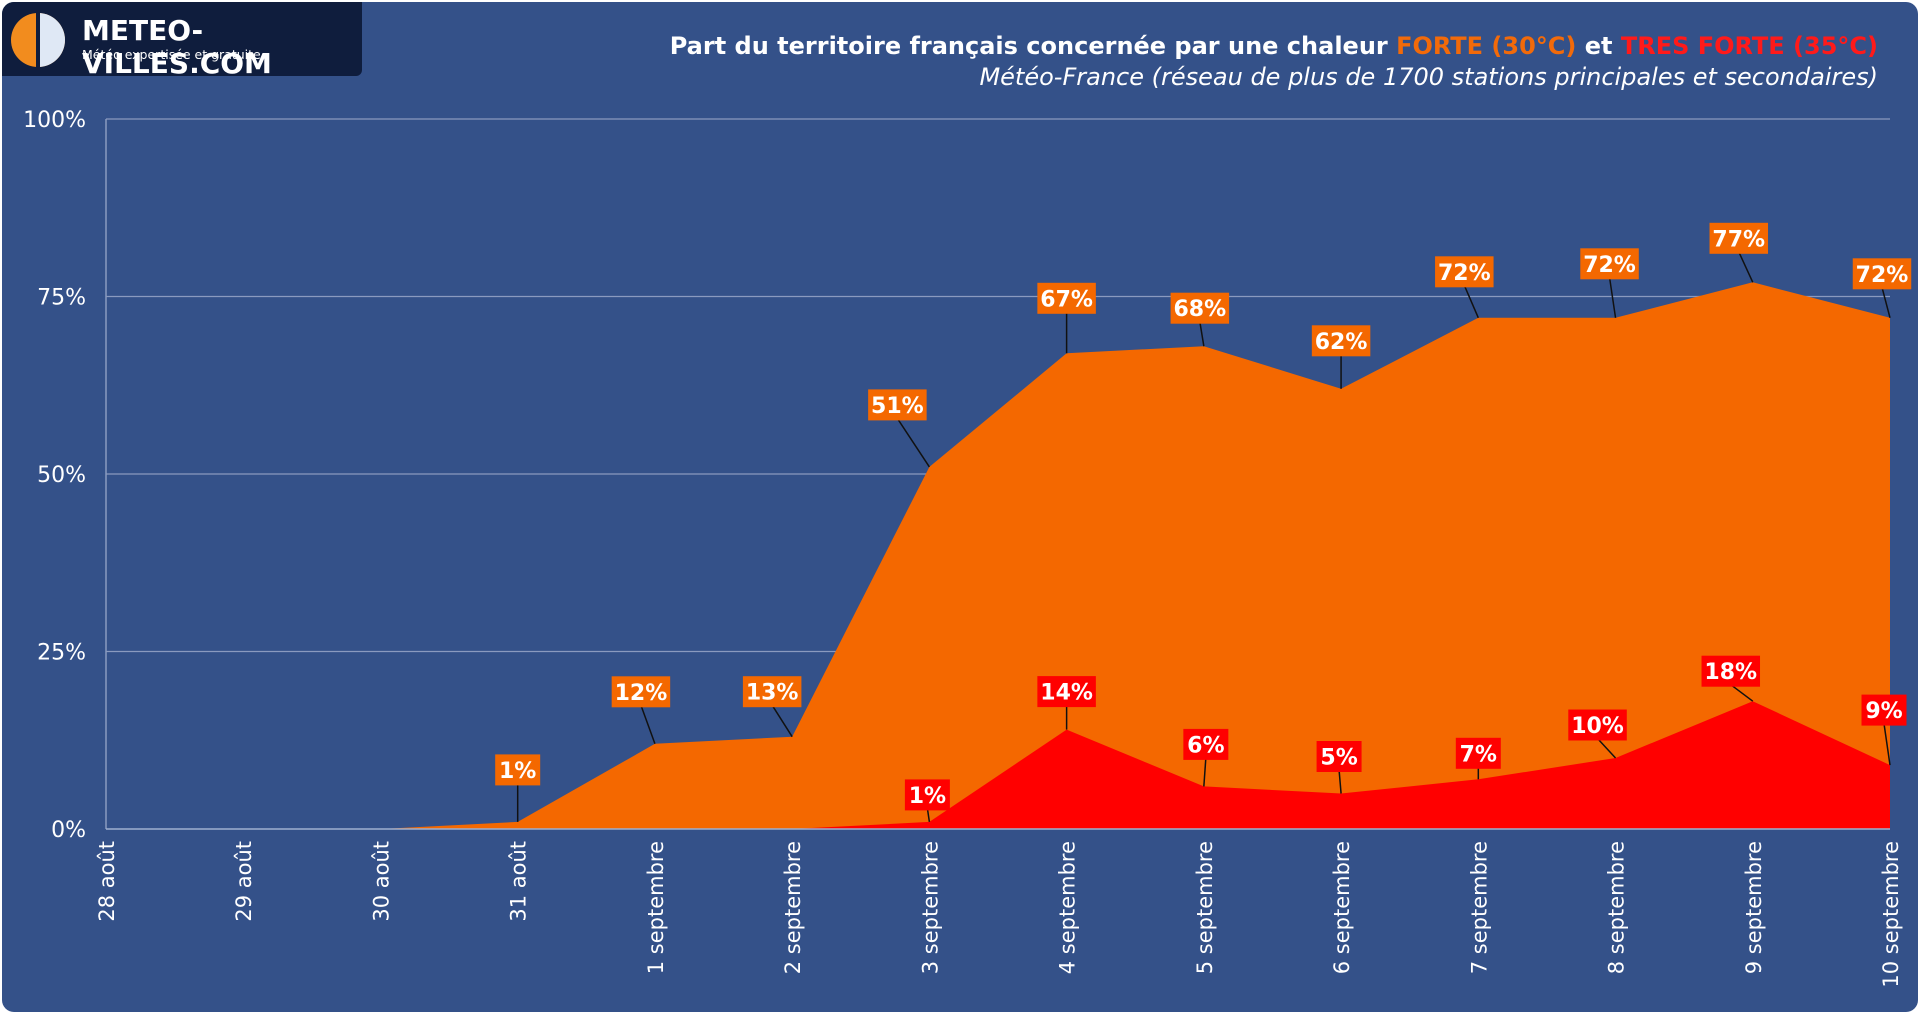  What do you see at coordinates (1479, 907) in the screenshot?
I see `x-tick-label: 7 septembre` at bounding box center [1479, 907].